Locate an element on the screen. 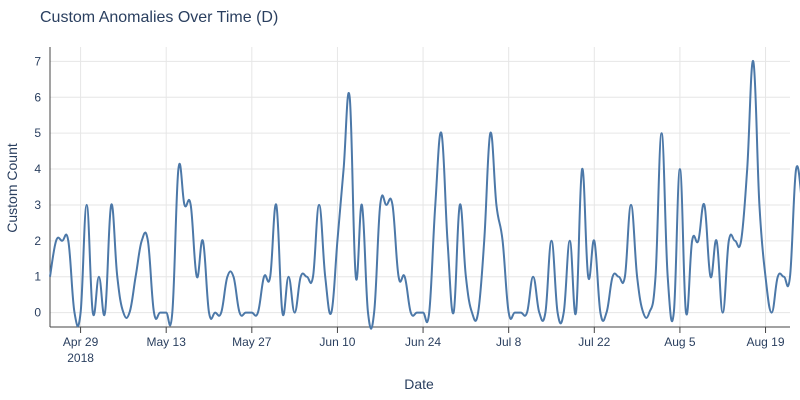 The width and height of the screenshot is (800, 400). x-axis-title: Date is located at coordinates (419, 384).